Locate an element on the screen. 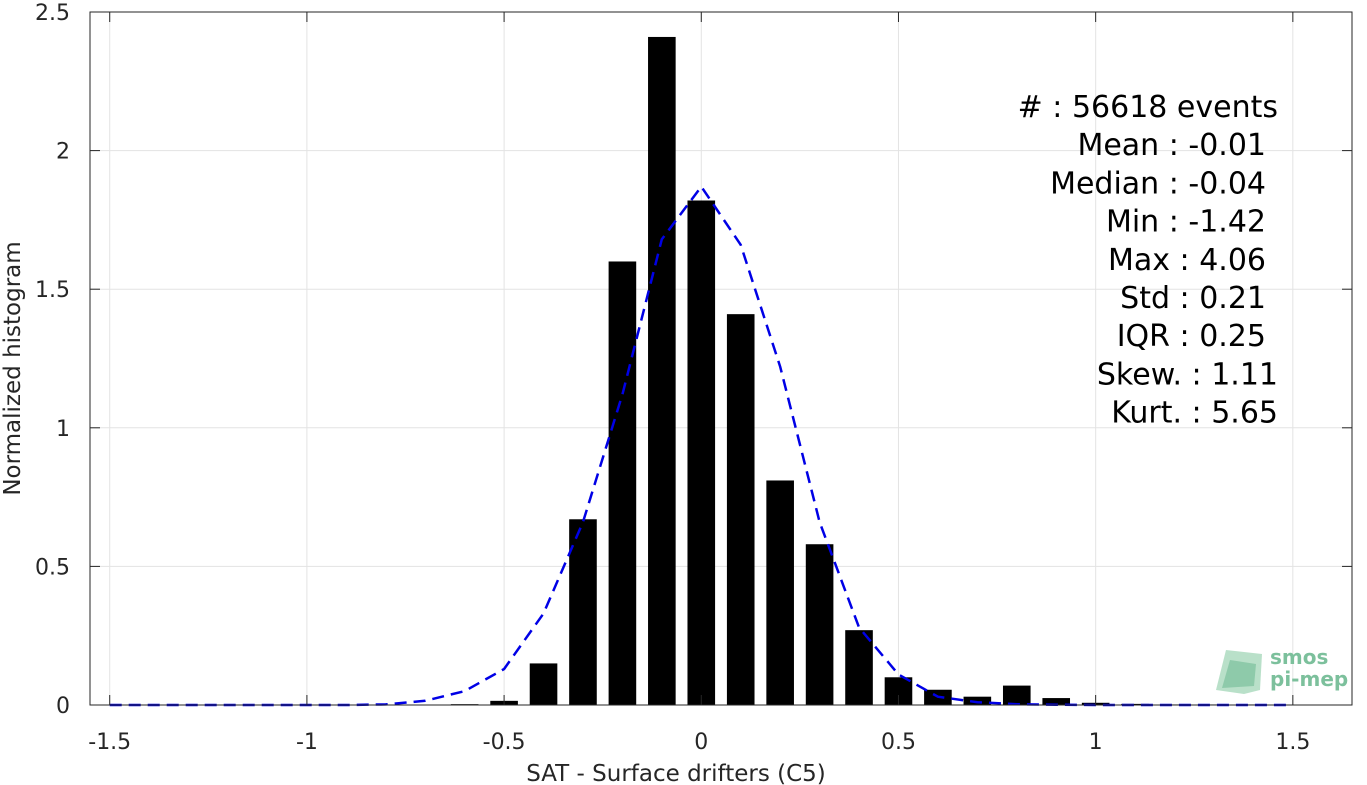 The width and height of the screenshot is (1367, 785). y-tick-label-4: 2 is located at coordinates (63, 152).